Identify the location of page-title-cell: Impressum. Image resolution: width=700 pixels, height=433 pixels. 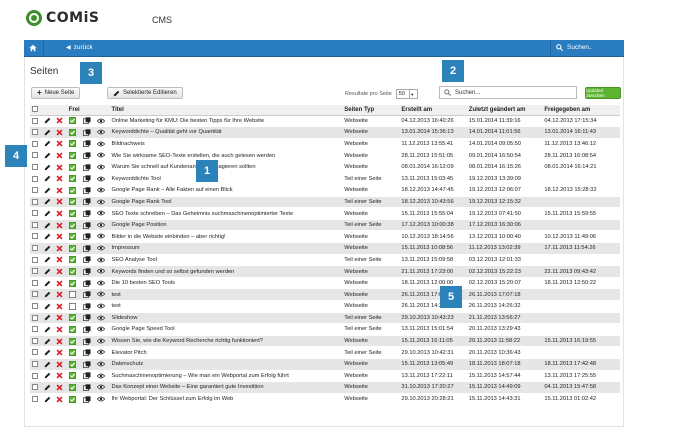
(226, 248).